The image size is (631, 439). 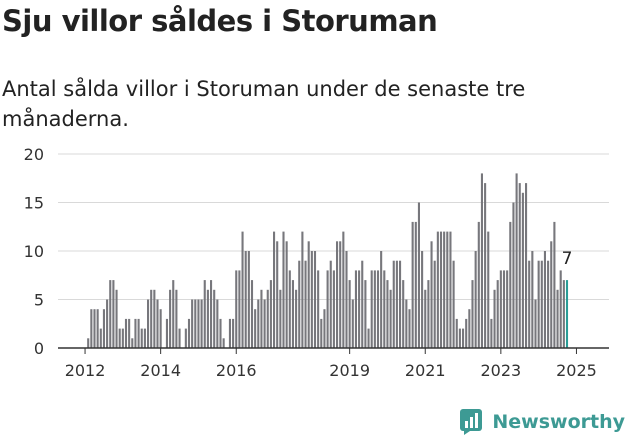 What do you see at coordinates (567, 314) in the screenshot?
I see `highlight-bar` at bounding box center [567, 314].